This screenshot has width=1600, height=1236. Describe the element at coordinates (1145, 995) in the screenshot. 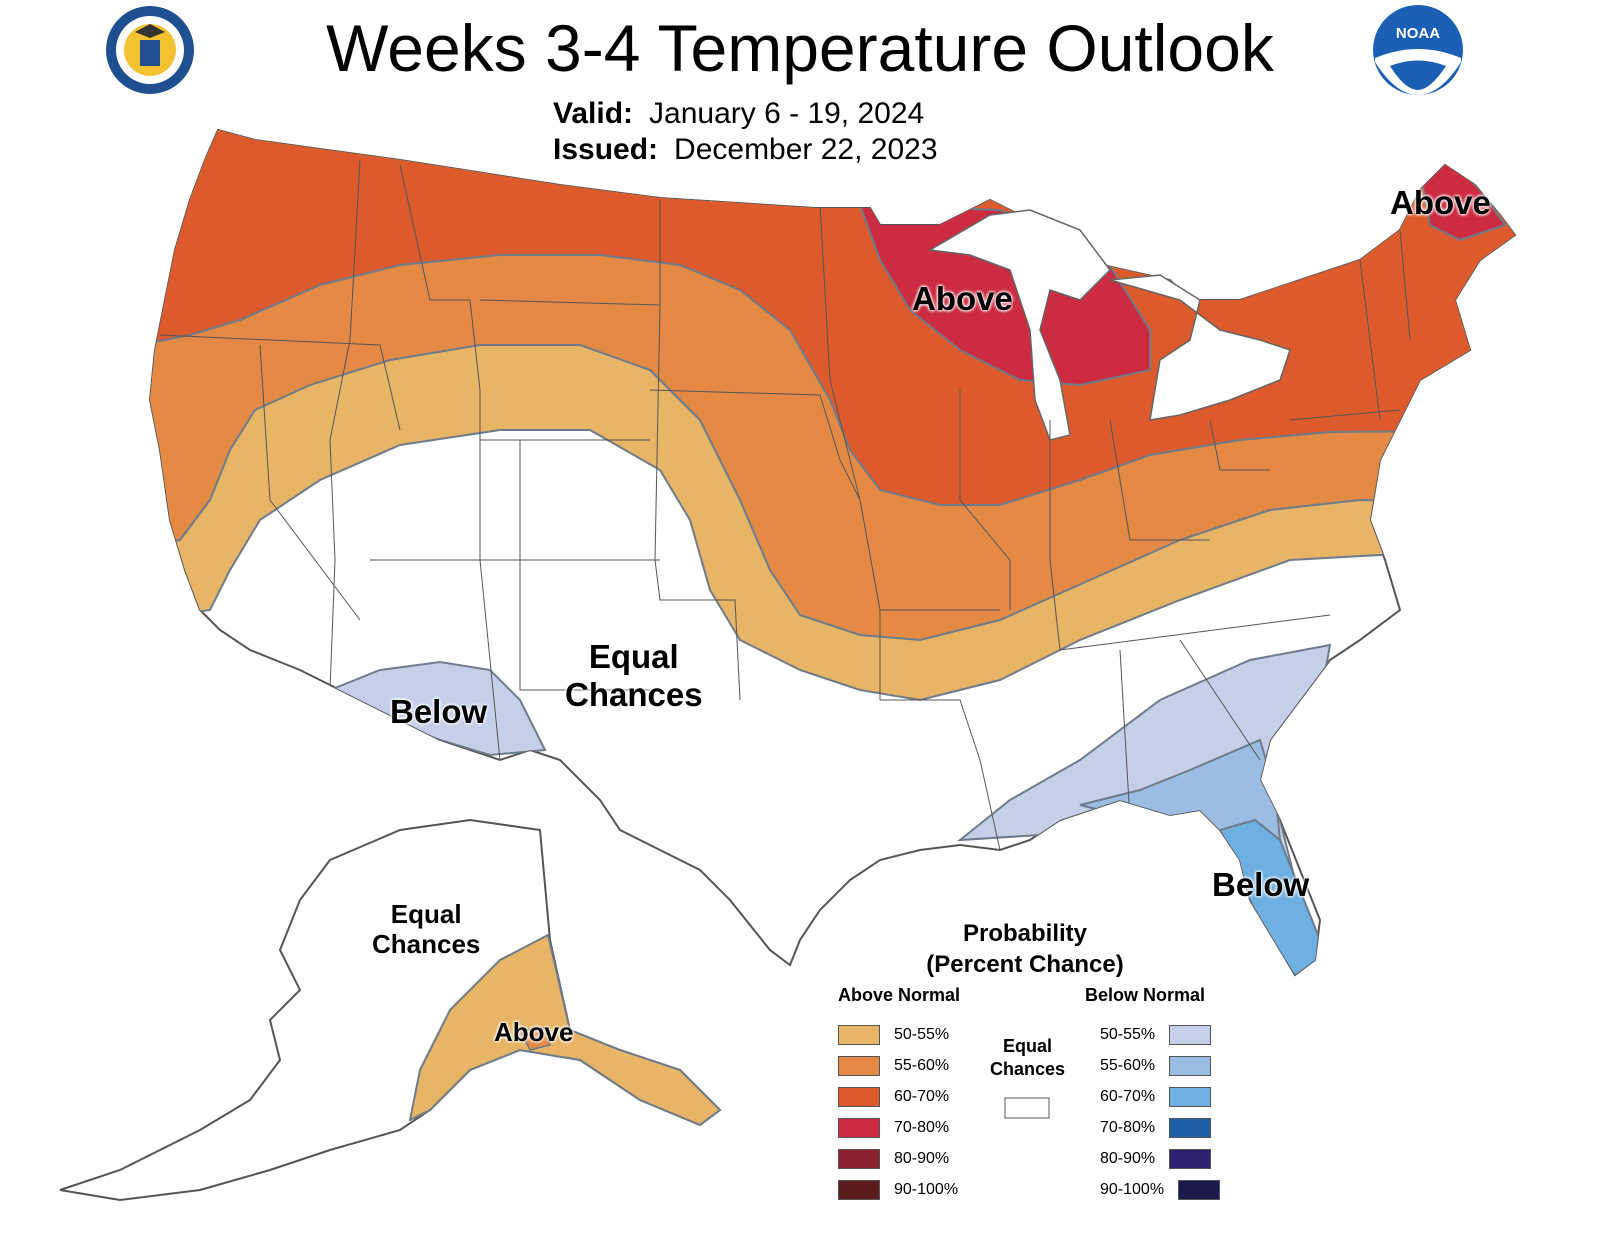

I see `legend-below-header: Below Normal` at that location.